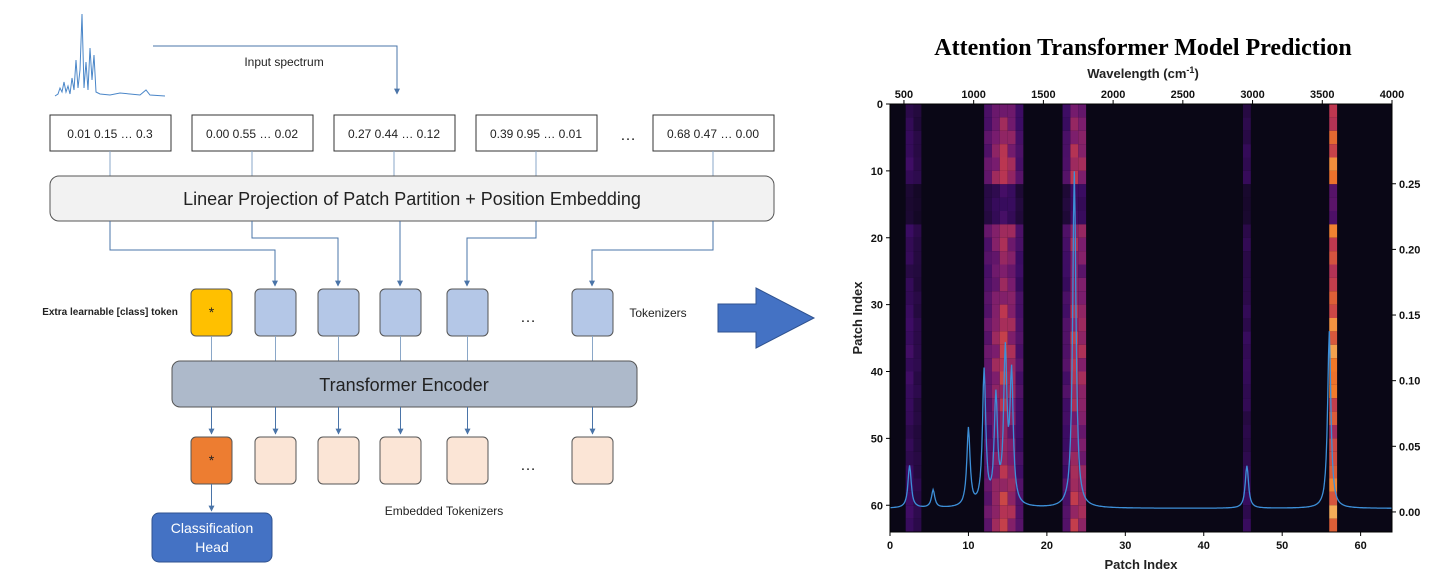 This screenshot has width=1430, height=582. Describe the element at coordinates (1127, 542) in the screenshot. I see `bottom-ticks: 0 10 20 30 40 50 60` at that location.